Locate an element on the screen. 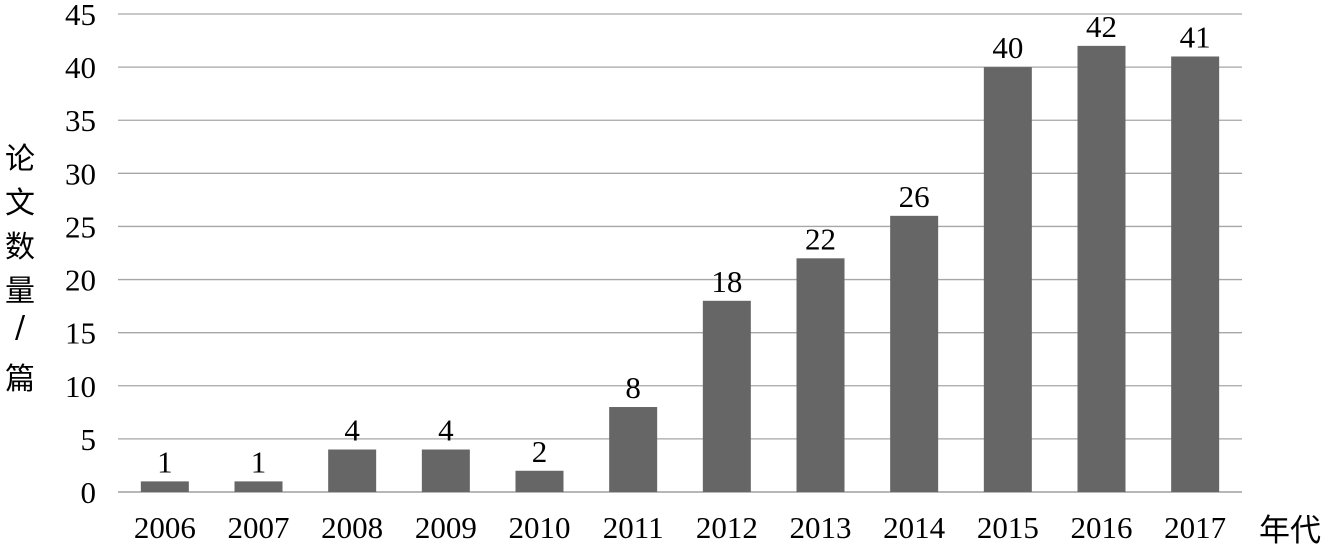  y-axis-label-char: 量 is located at coordinates (20, 291).